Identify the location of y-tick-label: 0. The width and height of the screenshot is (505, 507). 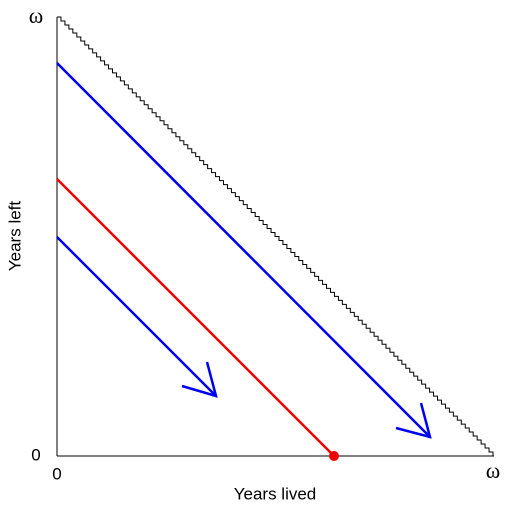
(35, 454).